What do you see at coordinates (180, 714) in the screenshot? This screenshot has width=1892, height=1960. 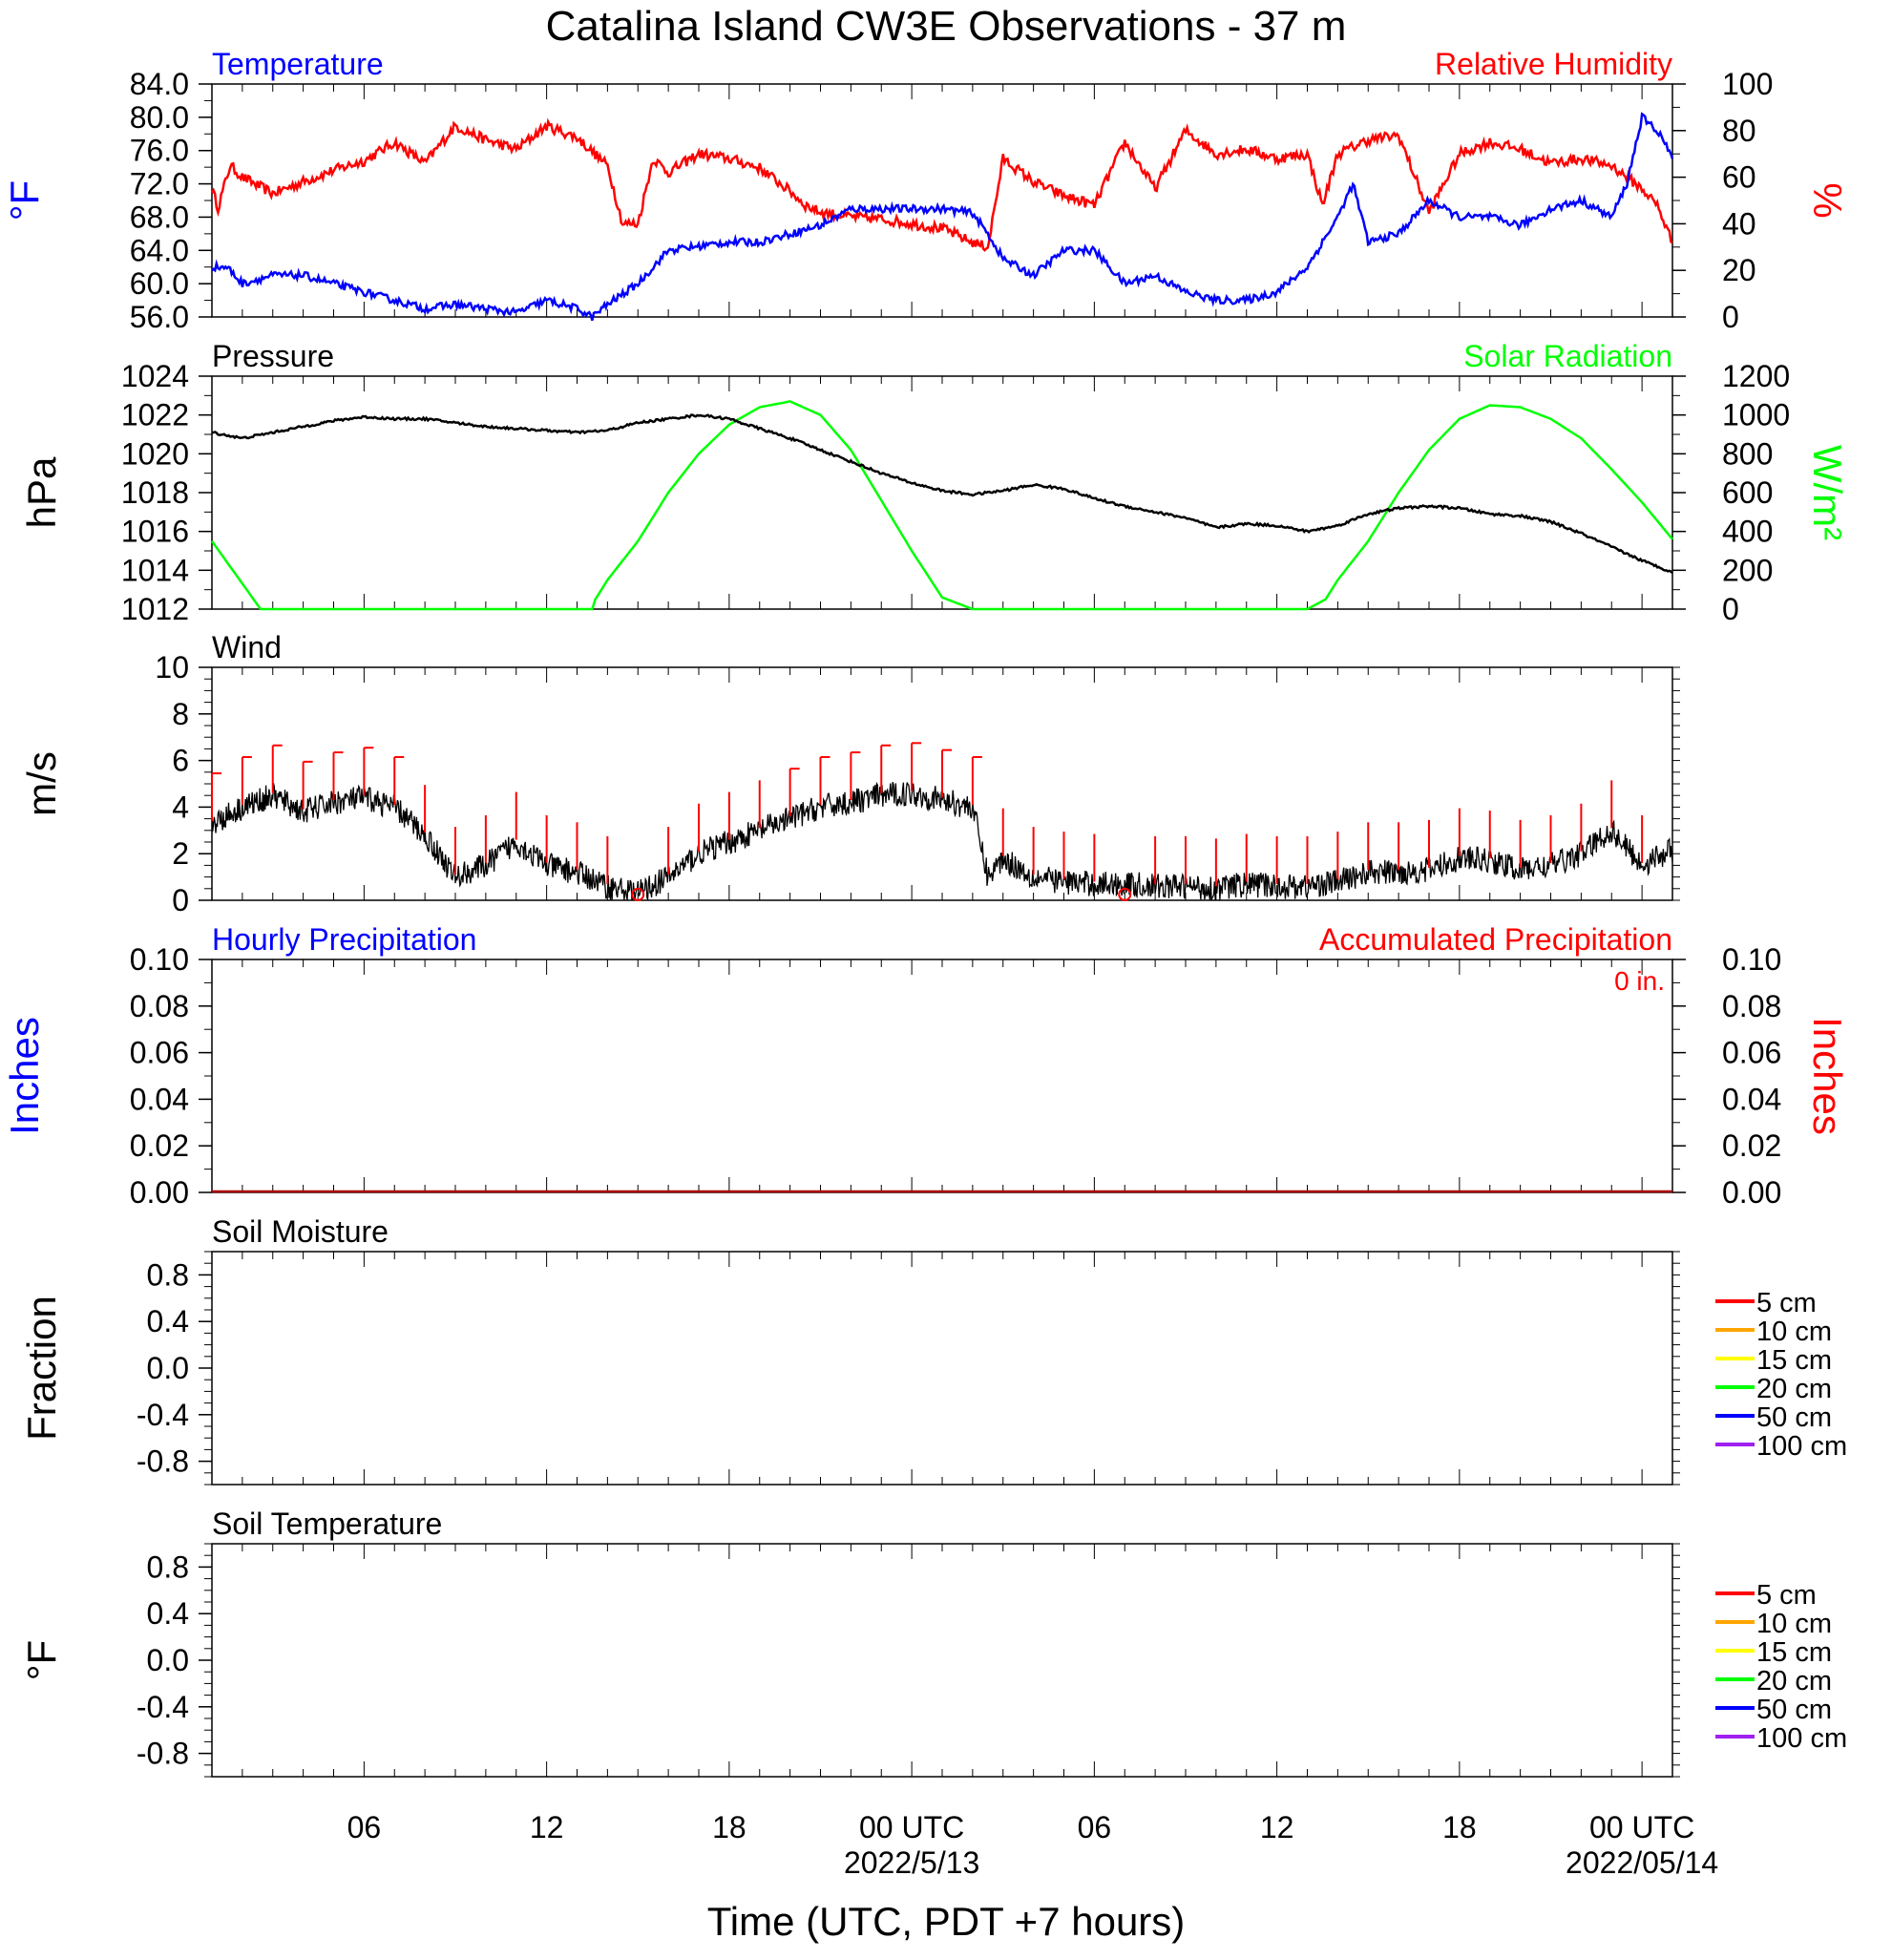 I see `wind-ytick-label-left: 8` at bounding box center [180, 714].